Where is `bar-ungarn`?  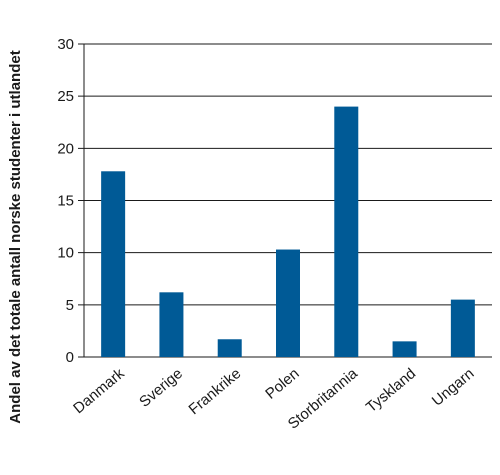
bar-ungarn is located at coordinates (462, 328).